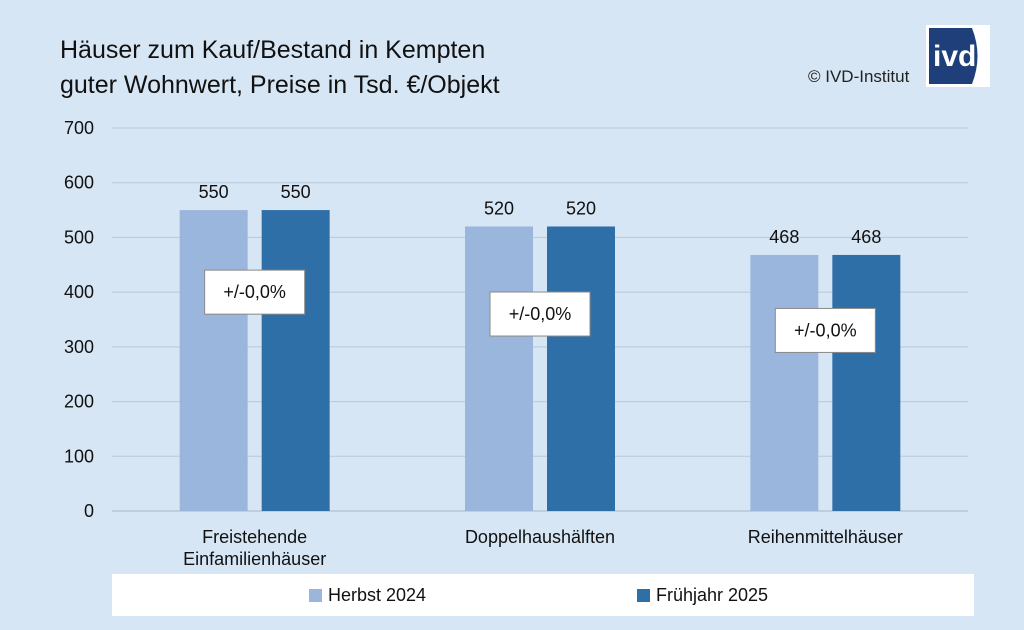 This screenshot has height=630, width=1024. I want to click on annotations: +/-0,0% +/-0,0% +/-0,0%, so click(540, 311).